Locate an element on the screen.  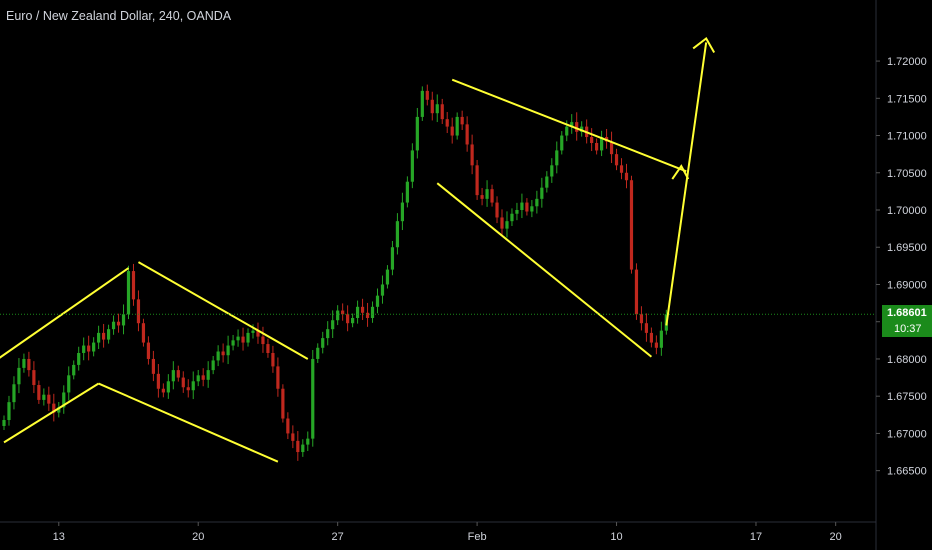
last-price-badge: 1.68601 is located at coordinates (907, 314).